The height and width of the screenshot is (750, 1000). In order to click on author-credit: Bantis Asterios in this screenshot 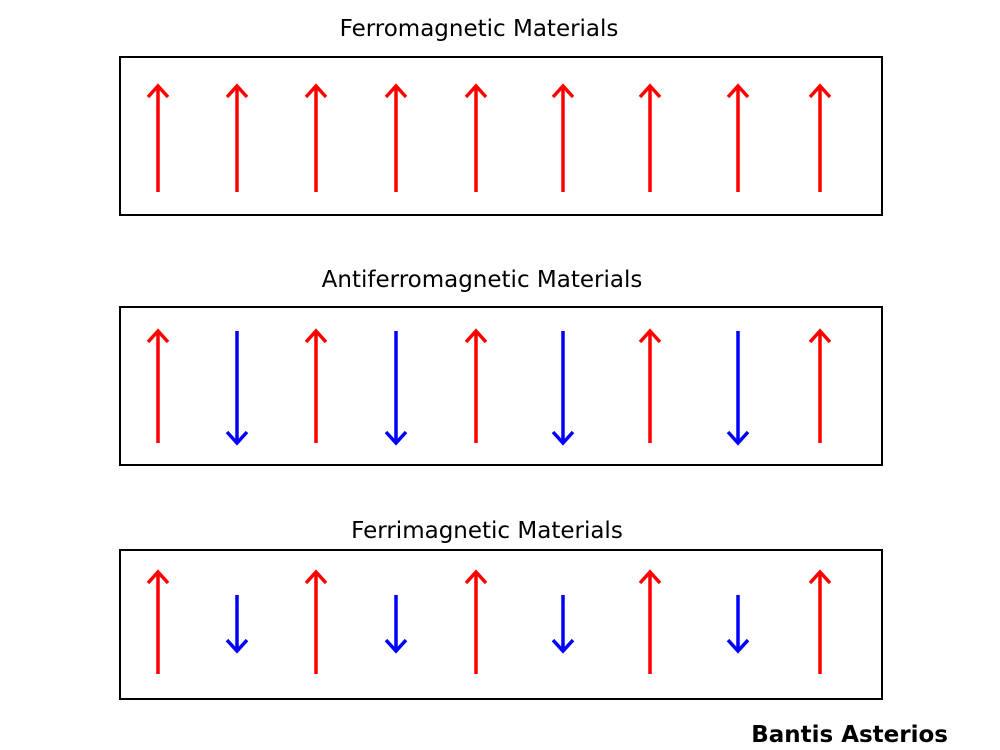, I will do `click(849, 735)`.